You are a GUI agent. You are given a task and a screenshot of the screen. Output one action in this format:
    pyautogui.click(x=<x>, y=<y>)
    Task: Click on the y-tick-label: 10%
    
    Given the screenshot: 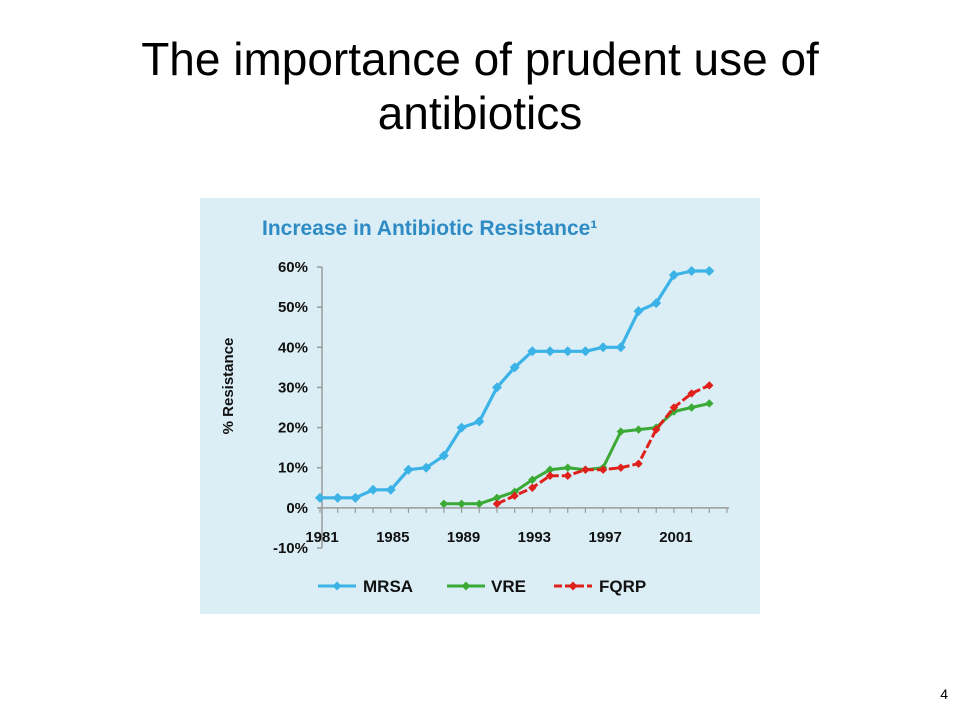 What is the action you would take?
    pyautogui.click(x=293, y=468)
    